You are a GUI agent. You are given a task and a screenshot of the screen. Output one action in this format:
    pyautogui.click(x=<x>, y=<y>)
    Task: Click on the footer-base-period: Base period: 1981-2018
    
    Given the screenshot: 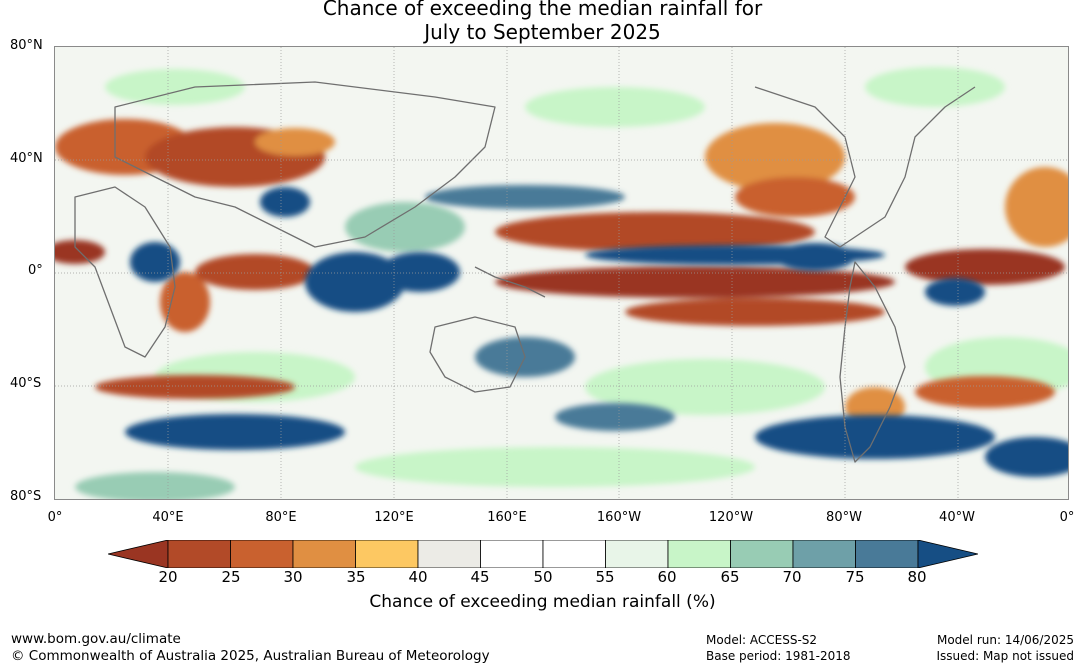 What is the action you would take?
    pyautogui.click(x=778, y=656)
    